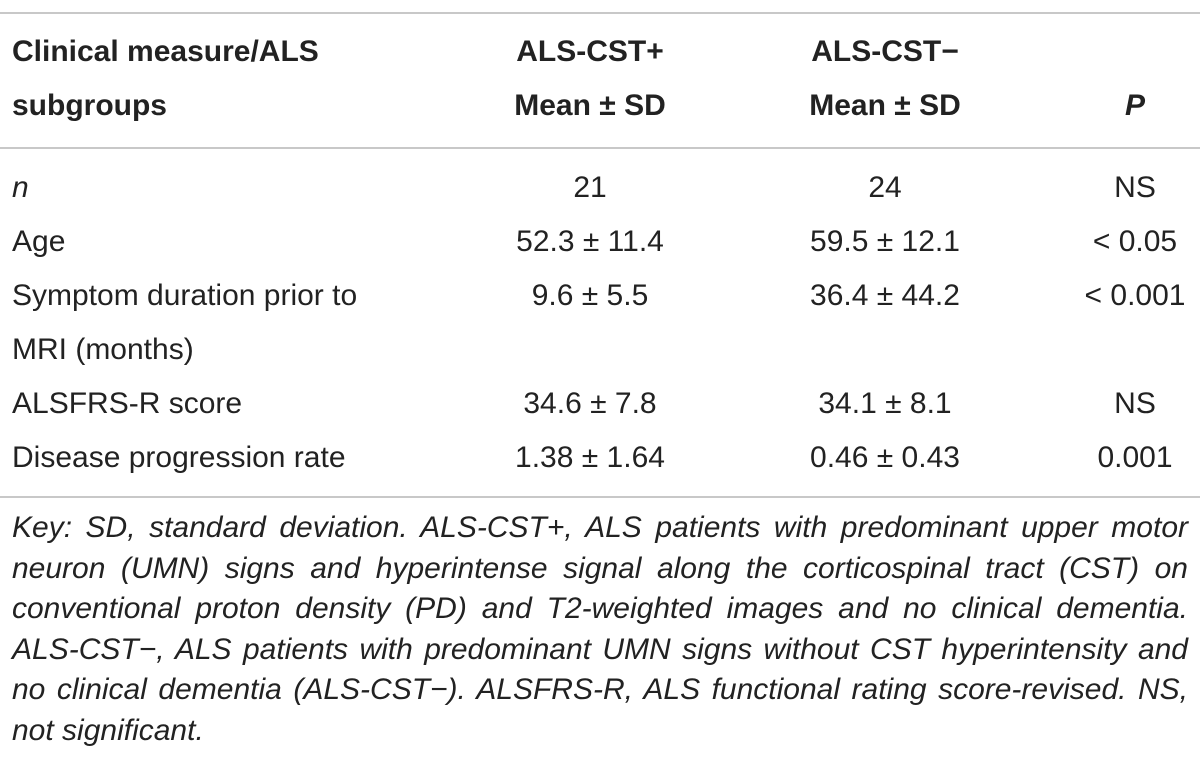 This screenshot has width=1200, height=773. Describe the element at coordinates (885, 105) in the screenshot. I see `header-als-cst-minus-line2: Mean ± SD` at that location.